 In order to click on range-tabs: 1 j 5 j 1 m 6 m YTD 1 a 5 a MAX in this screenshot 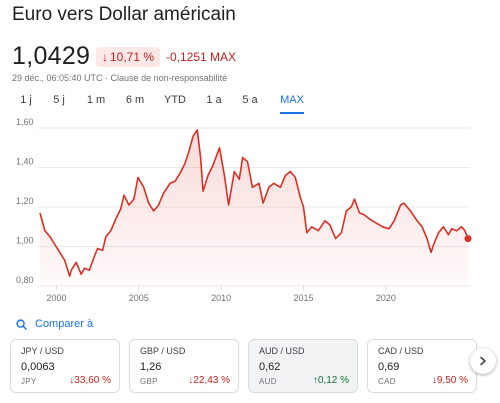, I will do `click(170, 103)`.